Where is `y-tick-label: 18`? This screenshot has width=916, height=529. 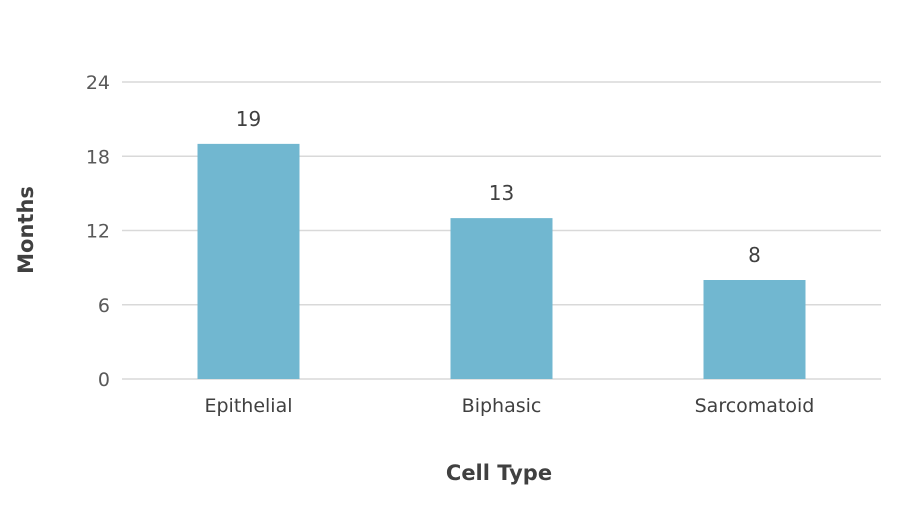
y-tick-label: 18 is located at coordinates (98, 157).